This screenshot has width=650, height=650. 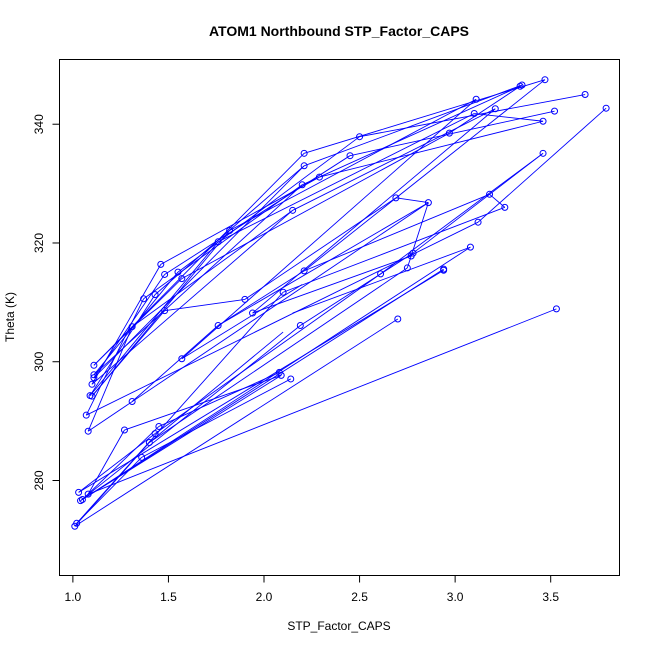 I want to click on x-tick-label: 2.0, so click(x=264, y=597).